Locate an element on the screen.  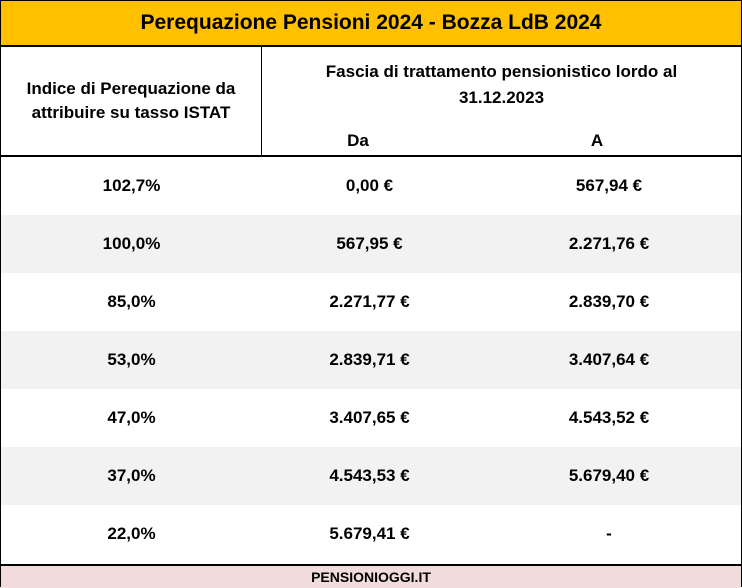
header-col-to: A is located at coordinates (597, 140).